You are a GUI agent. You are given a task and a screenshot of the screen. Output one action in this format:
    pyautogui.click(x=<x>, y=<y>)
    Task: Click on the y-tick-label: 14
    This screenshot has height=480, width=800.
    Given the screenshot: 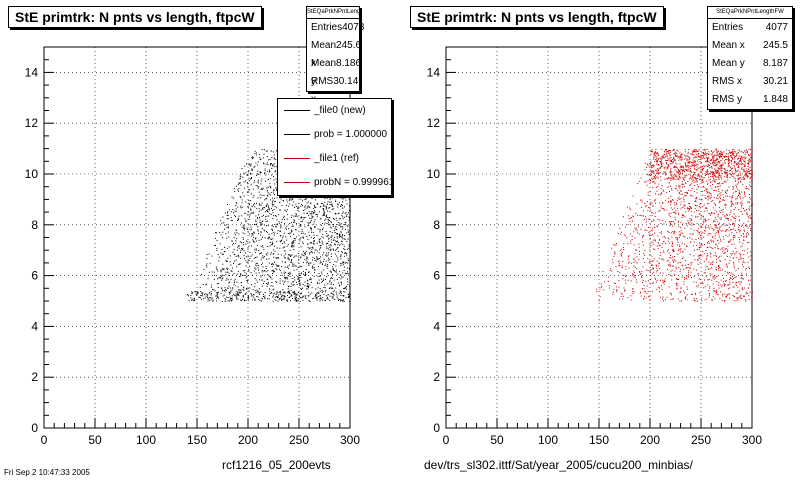 What is the action you would take?
    pyautogui.click(x=32, y=72)
    